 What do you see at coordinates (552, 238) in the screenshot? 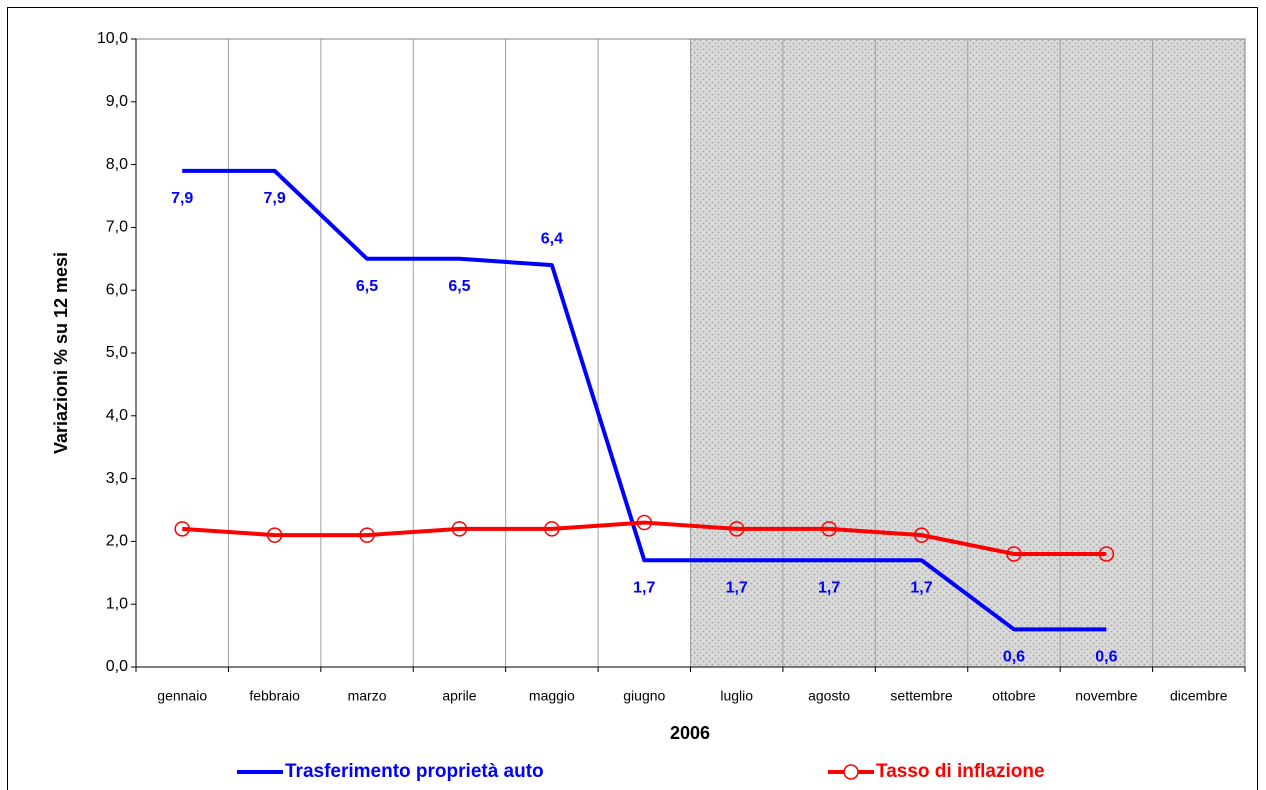
I see `value-label: 6,4` at bounding box center [552, 238].